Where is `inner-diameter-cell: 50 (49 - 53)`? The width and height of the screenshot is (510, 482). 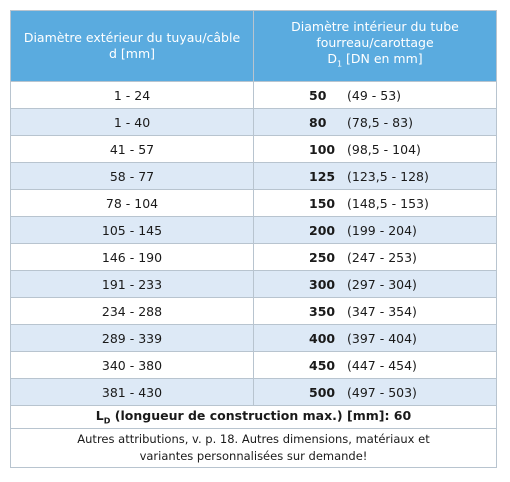
inner-diameter-cell: 50 (49 - 53) is located at coordinates (375, 95).